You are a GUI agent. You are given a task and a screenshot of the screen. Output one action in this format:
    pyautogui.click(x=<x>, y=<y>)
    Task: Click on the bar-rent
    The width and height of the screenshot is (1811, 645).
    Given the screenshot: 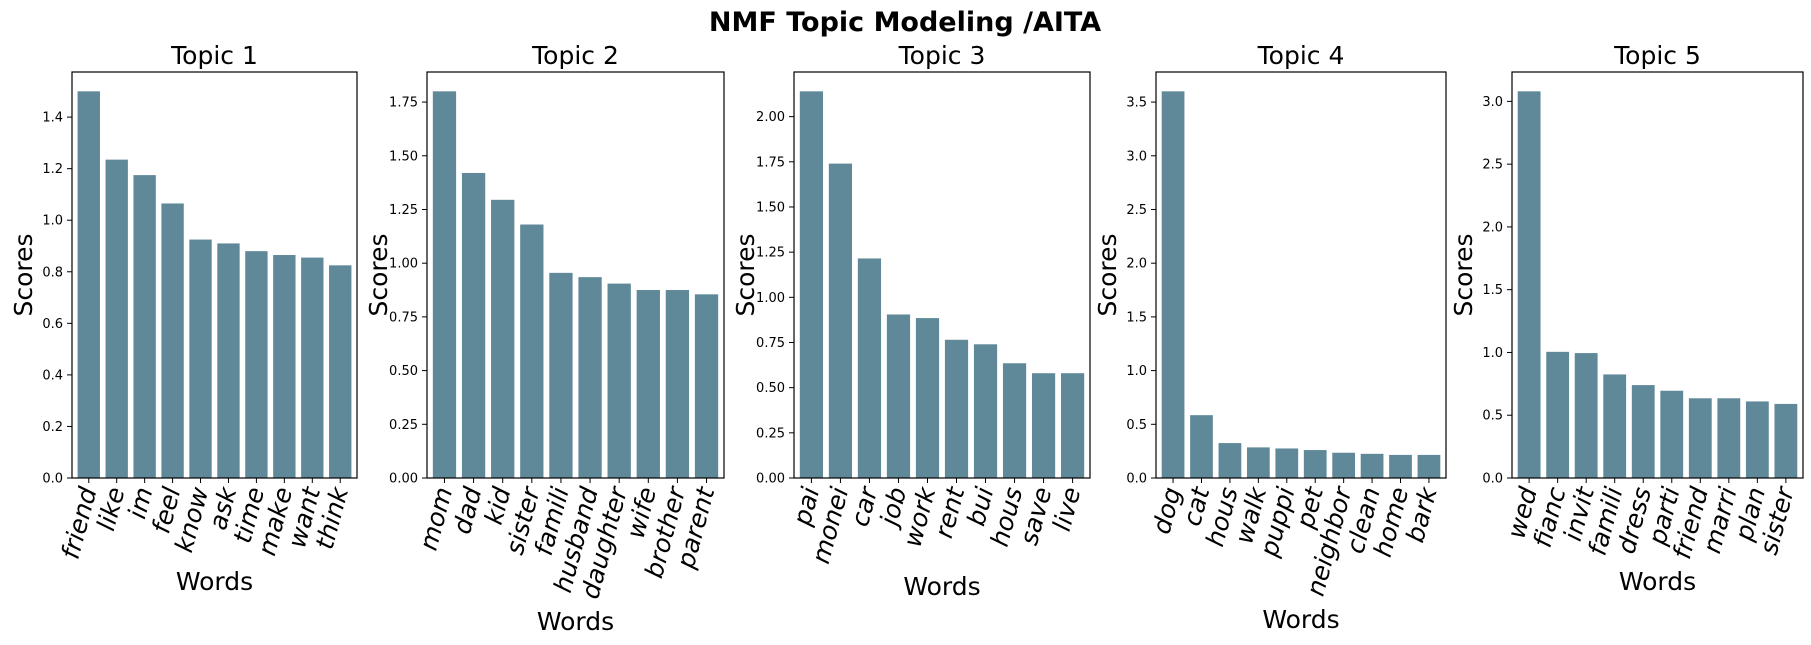 What is the action you would take?
    pyautogui.click(x=956, y=408)
    